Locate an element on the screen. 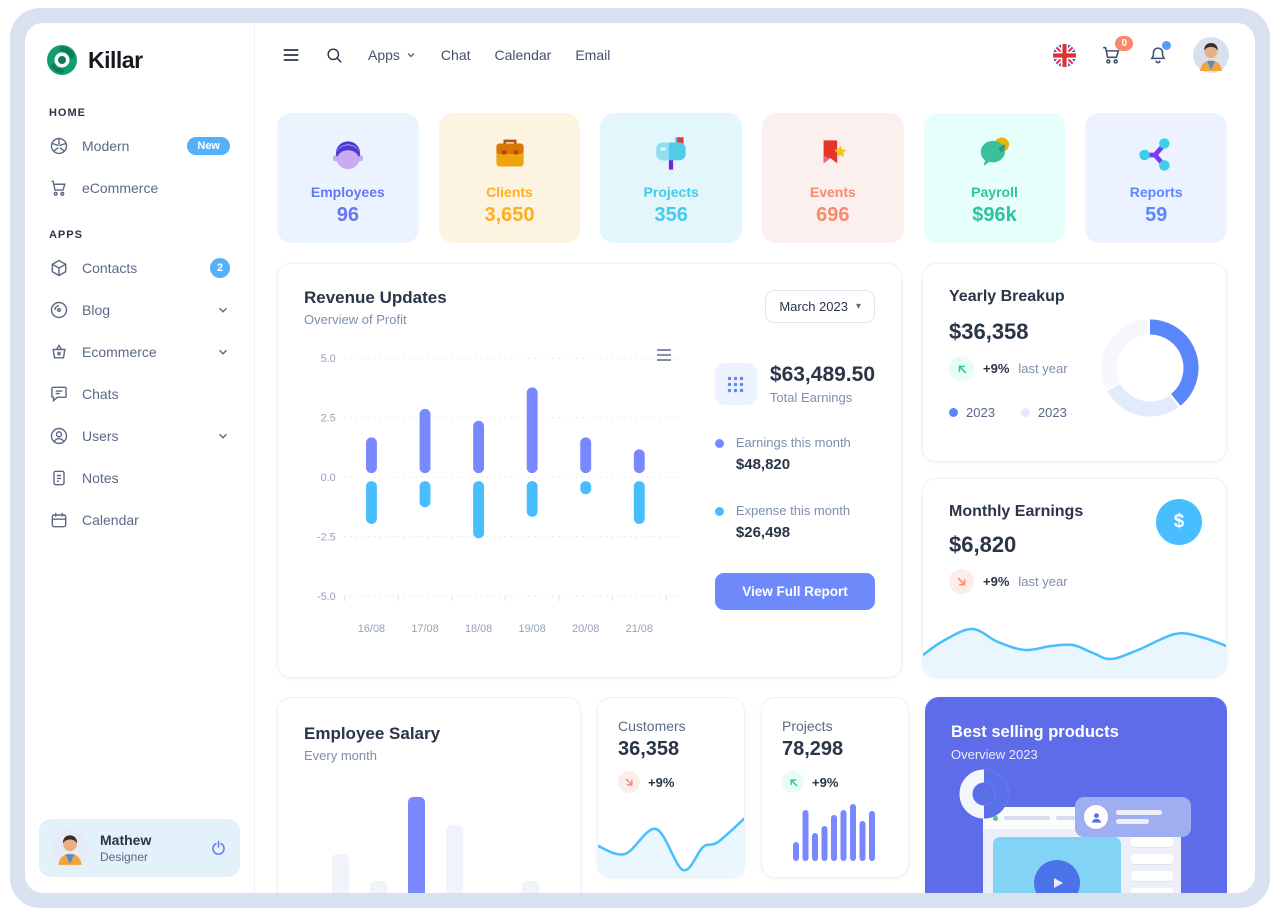  sidebar-item-label: Notes is located at coordinates (100, 478).